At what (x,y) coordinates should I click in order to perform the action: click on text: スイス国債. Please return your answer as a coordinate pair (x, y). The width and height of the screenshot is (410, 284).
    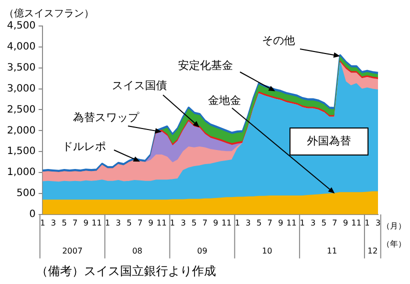
    Looking at the image, I should click on (139, 85).